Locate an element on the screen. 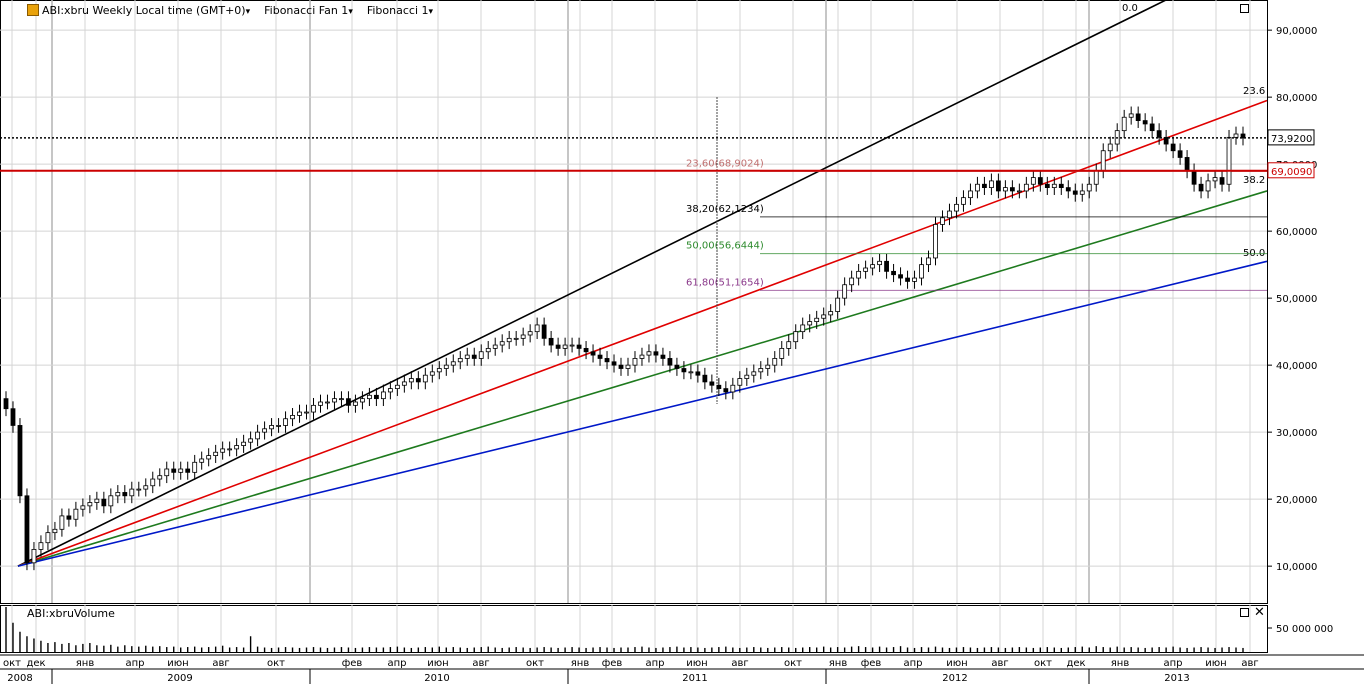 This screenshot has width=1364, height=684. fib-menu: Fibonacci 1 is located at coordinates (400, 10).